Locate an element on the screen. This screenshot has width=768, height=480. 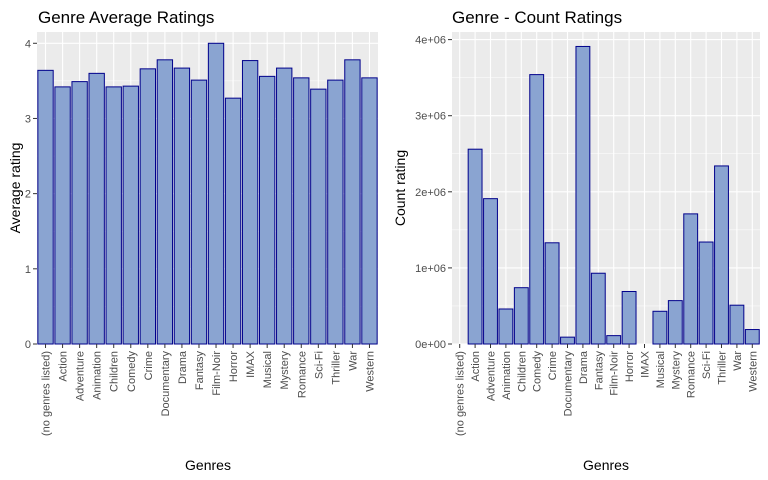
y-tick-label: 2e+06 is located at coordinates (430, 193).